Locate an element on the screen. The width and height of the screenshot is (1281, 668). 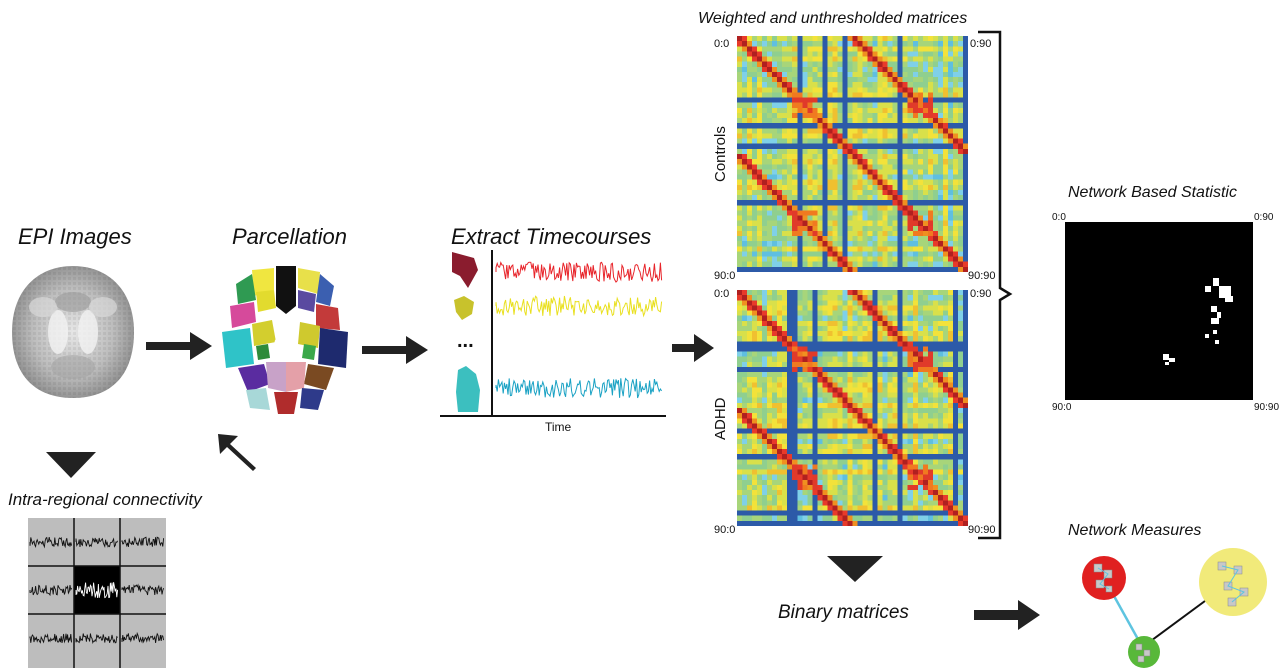
network-measures-title: Network Measures is located at coordinates (1135, 530).